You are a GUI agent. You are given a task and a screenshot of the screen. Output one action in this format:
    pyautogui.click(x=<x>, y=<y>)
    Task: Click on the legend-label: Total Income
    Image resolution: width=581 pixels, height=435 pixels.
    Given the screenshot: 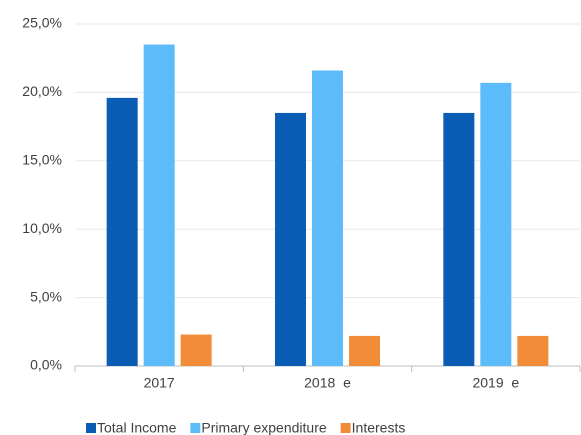 What is the action you would take?
    pyautogui.click(x=137, y=427)
    